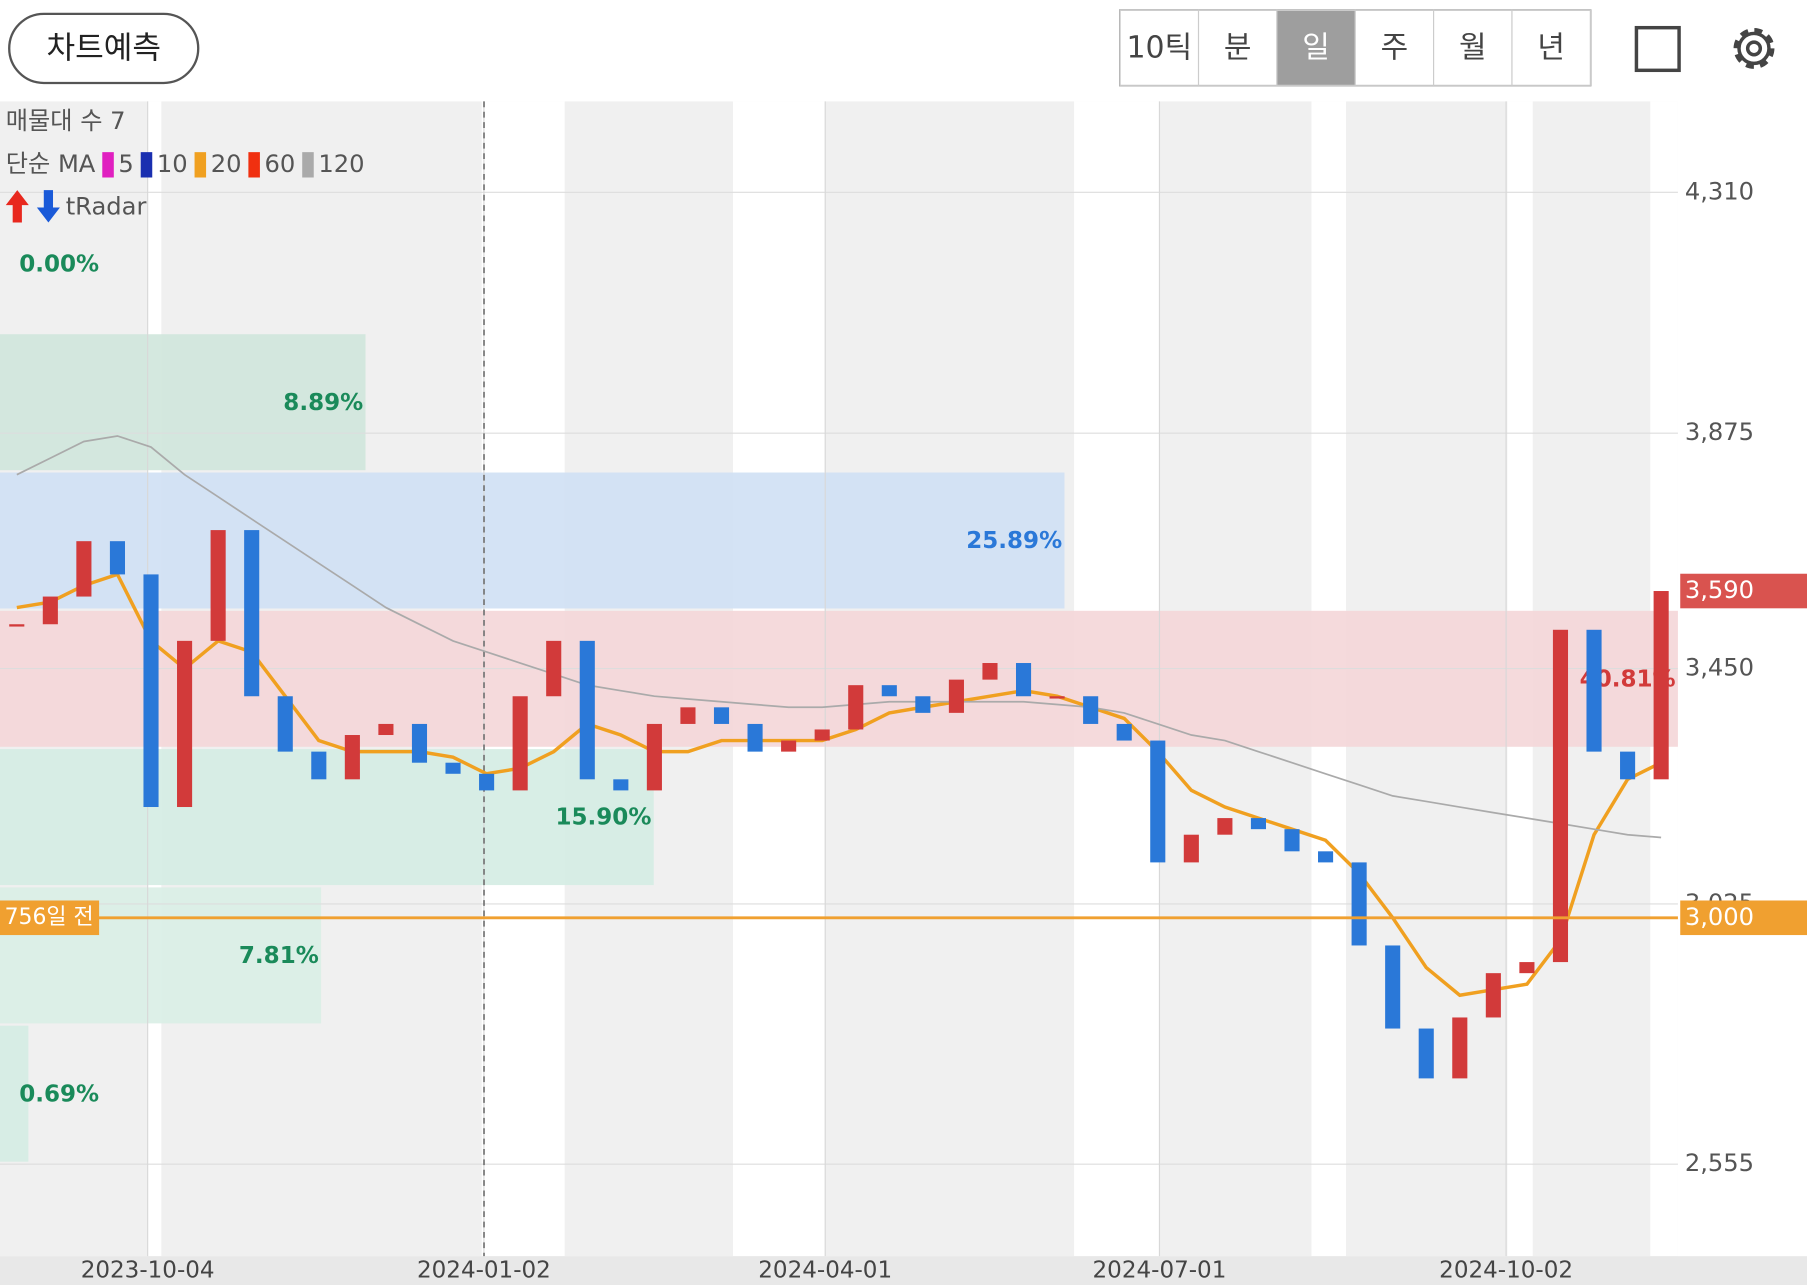 Image resolution: width=1807 pixels, height=1285 pixels. I want to click on y-tick-label: 3,450, so click(1719, 668).